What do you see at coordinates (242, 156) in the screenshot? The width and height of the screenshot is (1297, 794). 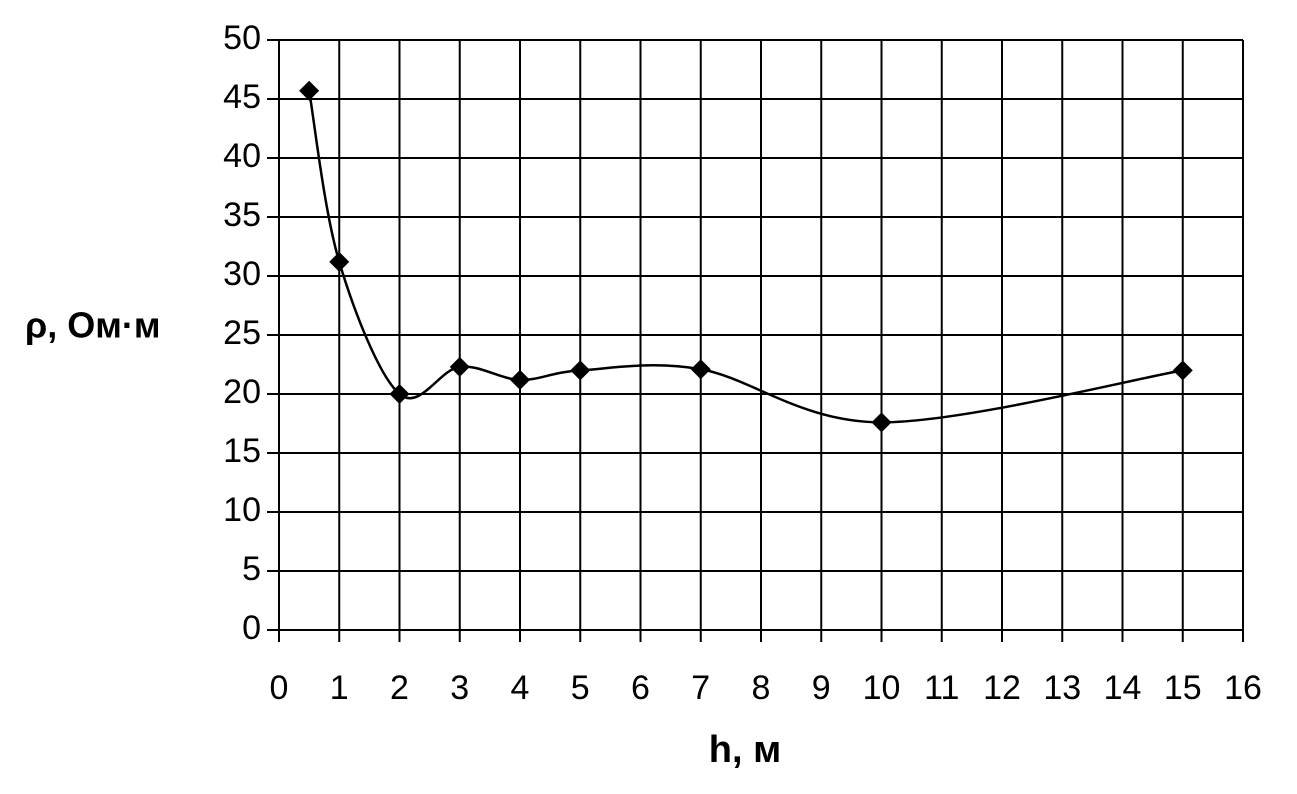 I see `y-tick-label: 40` at bounding box center [242, 156].